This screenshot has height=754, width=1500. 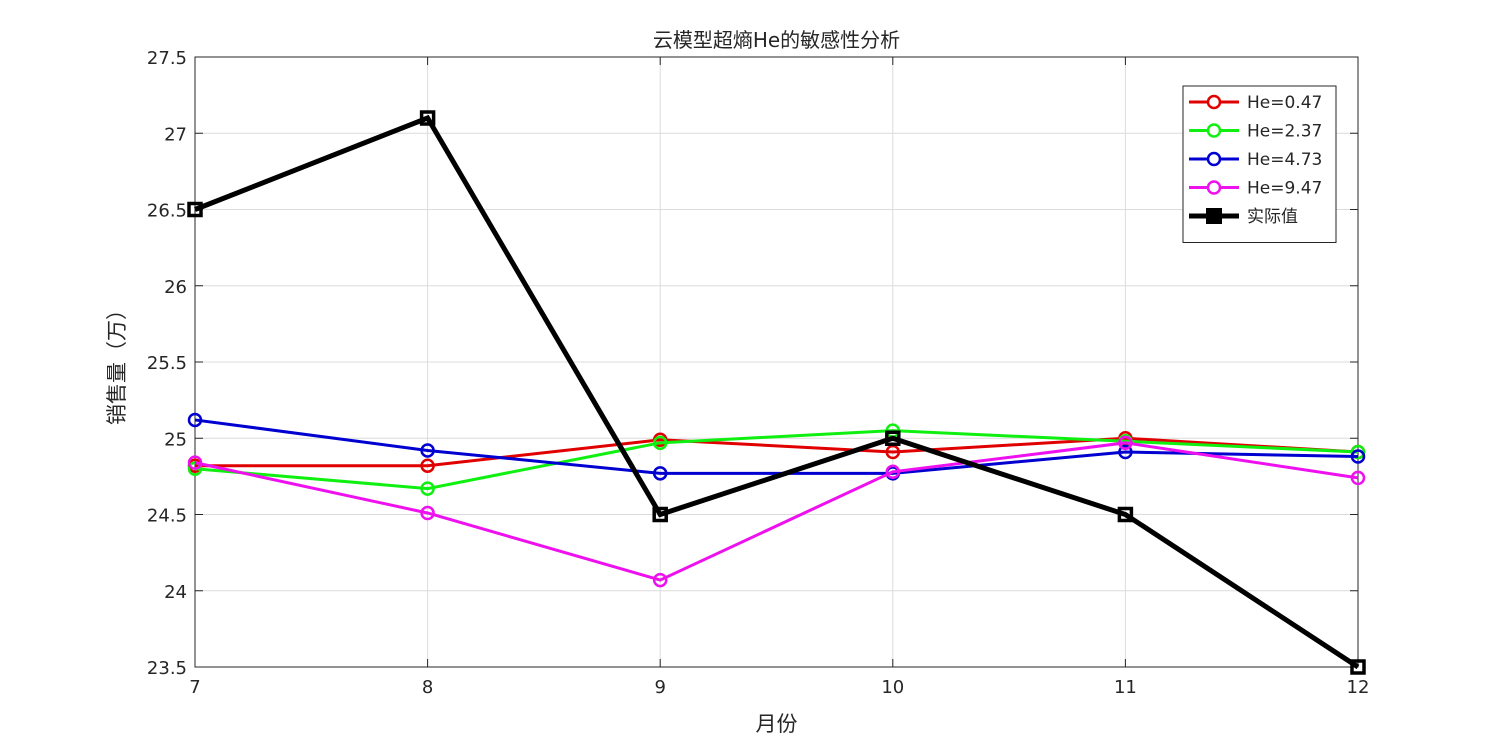 I want to click on legend-item: He=2.37, so click(x=1255, y=132).